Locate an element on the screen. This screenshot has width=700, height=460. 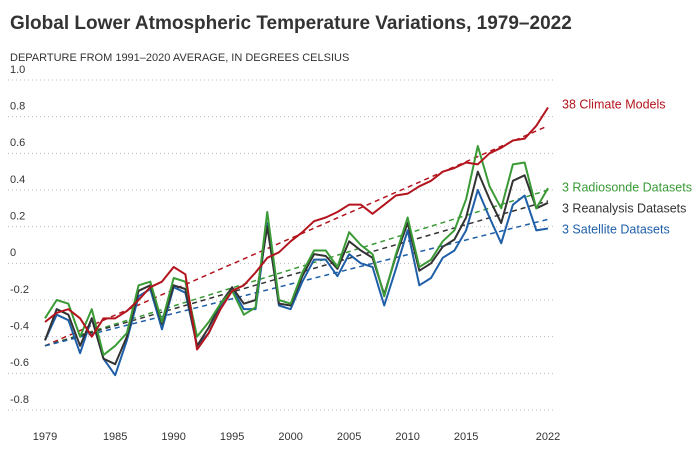
legend-label: 38 Climate Models is located at coordinates (614, 104).